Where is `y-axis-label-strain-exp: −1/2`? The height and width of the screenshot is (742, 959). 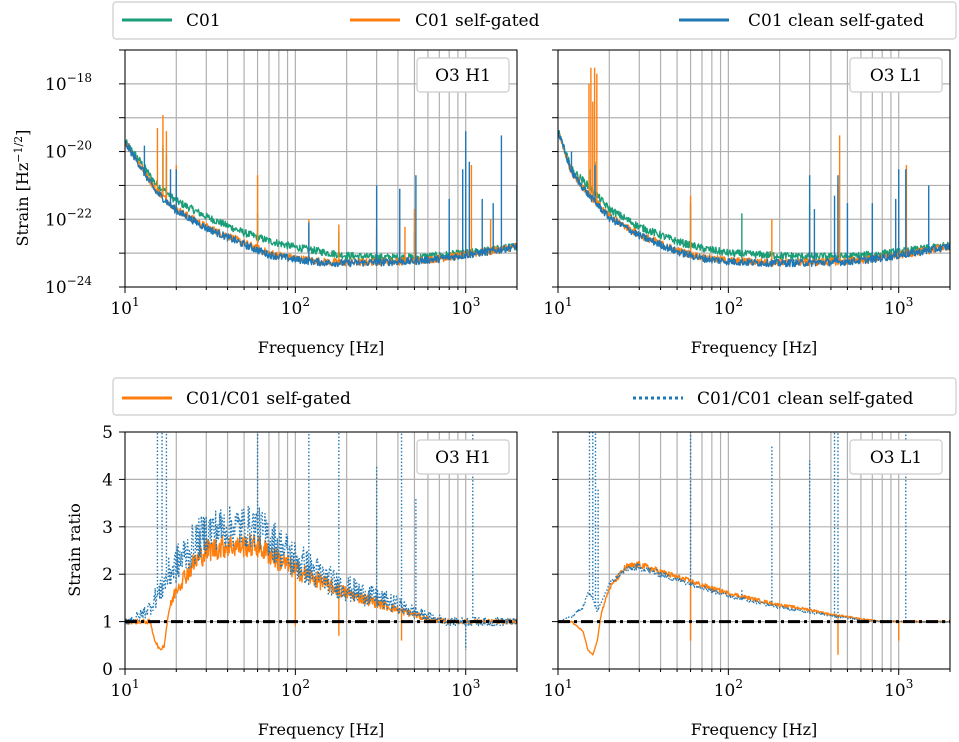
y-axis-label-strain-exp: −1/2 is located at coordinates (18, 149).